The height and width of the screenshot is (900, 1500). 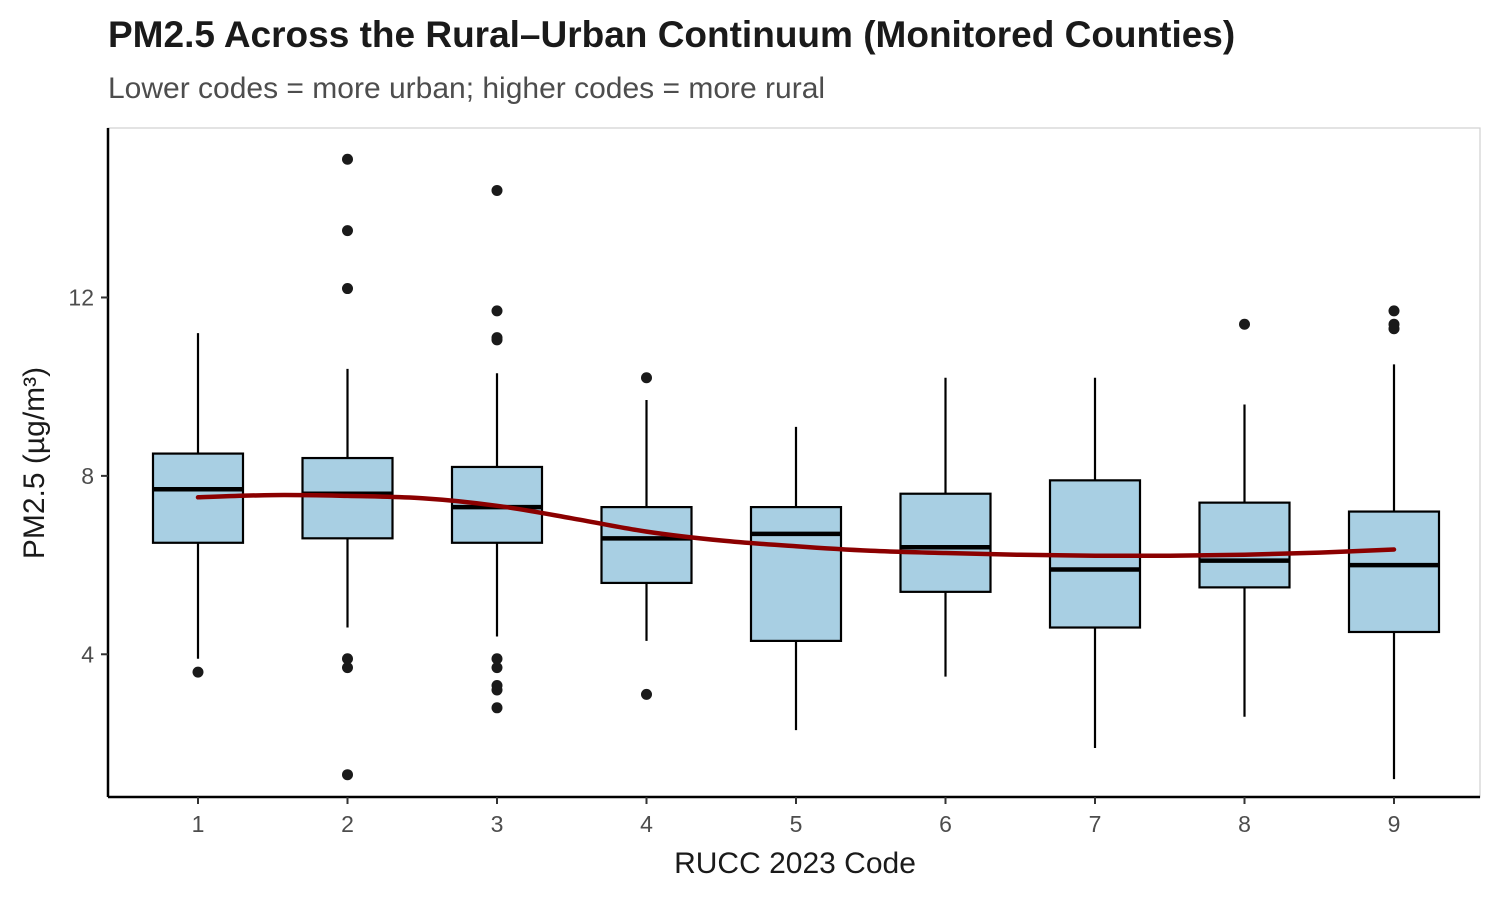 What do you see at coordinates (198, 824) in the screenshot?
I see `x-tick-label: 1` at bounding box center [198, 824].